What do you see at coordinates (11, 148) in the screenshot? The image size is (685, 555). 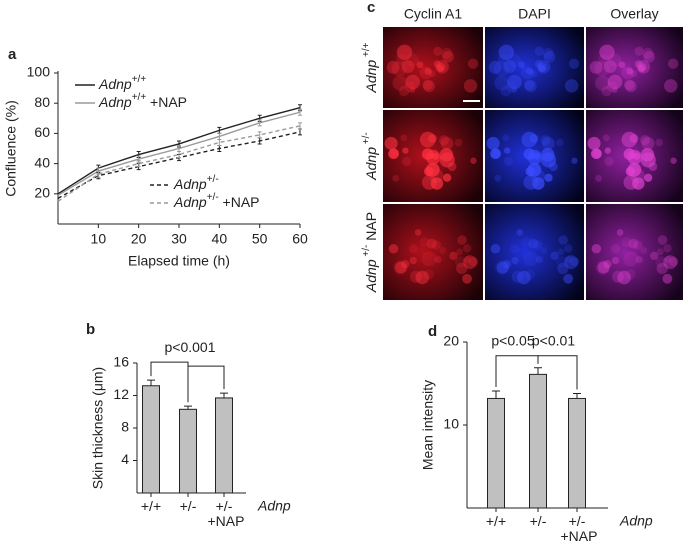 I see `y-axis-label: Confluence (%)` at bounding box center [11, 148].